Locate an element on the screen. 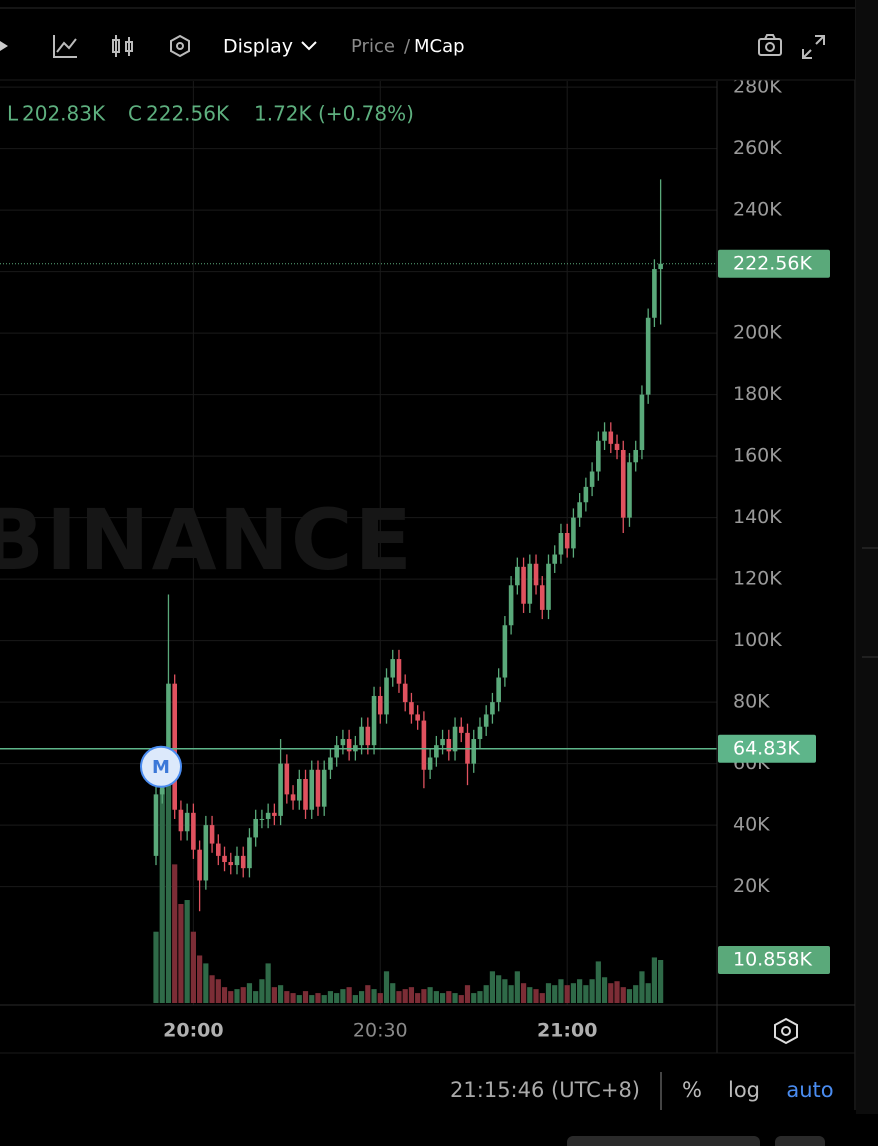  volume-label: 10.858K is located at coordinates (772, 959).